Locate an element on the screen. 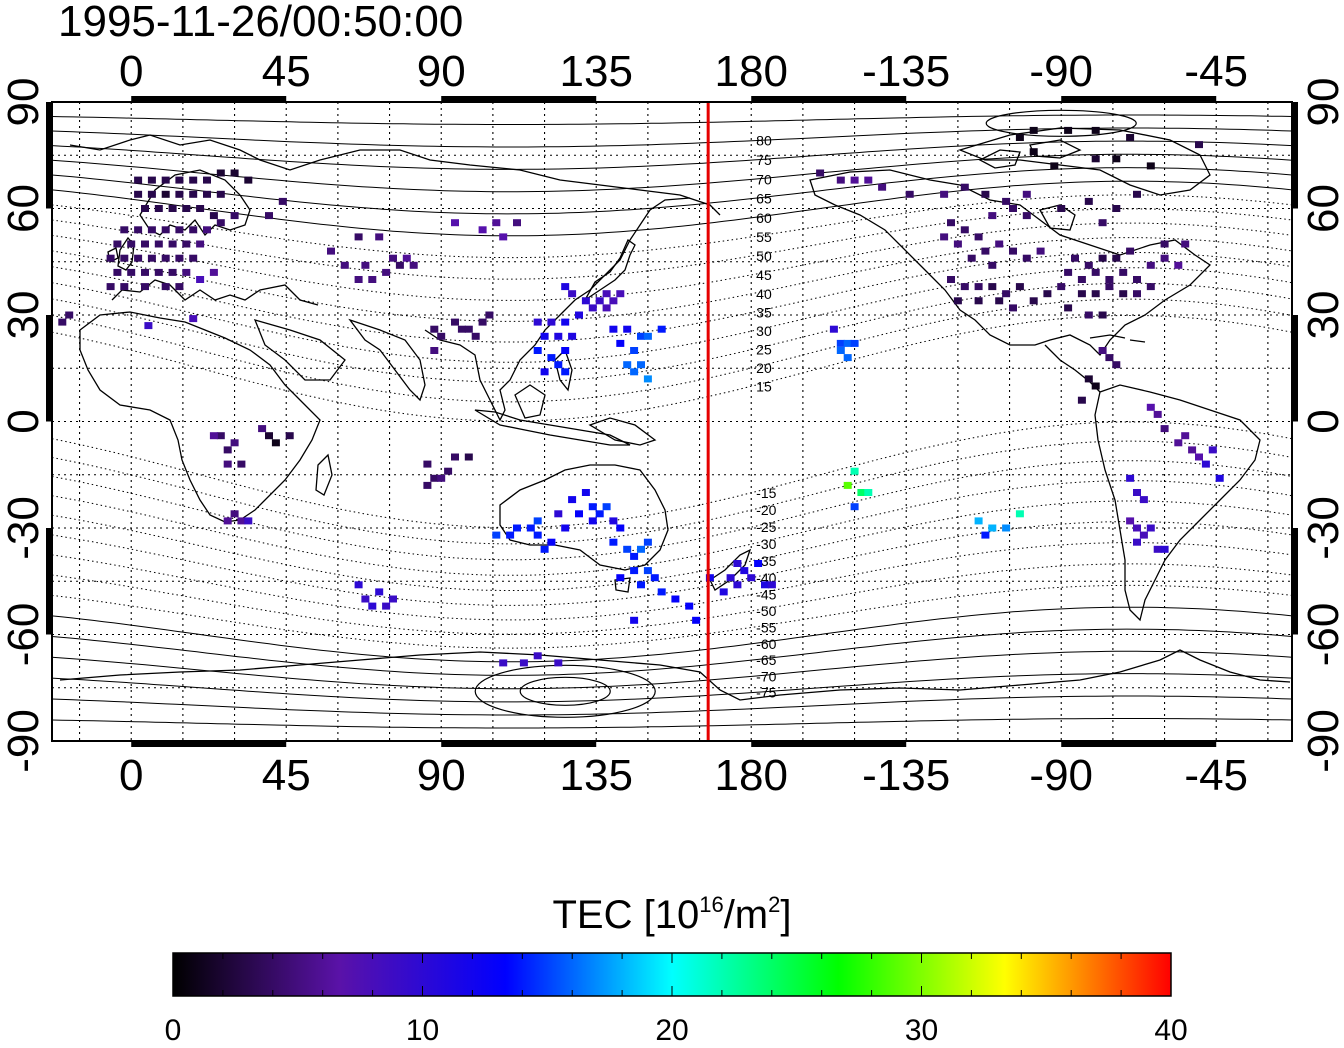 Image resolution: width=1344 pixels, height=1048 pixels. lat-tick-label-right: -60 is located at coordinates (1321, 635).